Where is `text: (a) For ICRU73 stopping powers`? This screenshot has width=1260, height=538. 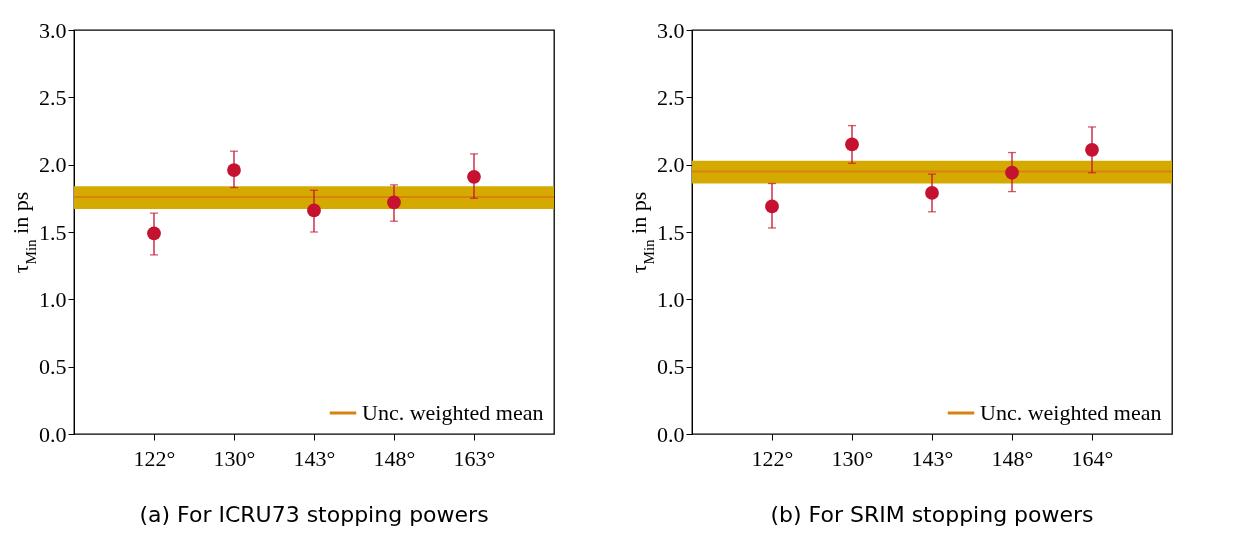
text: (a) For ICRU73 stopping powers is located at coordinates (314, 514).